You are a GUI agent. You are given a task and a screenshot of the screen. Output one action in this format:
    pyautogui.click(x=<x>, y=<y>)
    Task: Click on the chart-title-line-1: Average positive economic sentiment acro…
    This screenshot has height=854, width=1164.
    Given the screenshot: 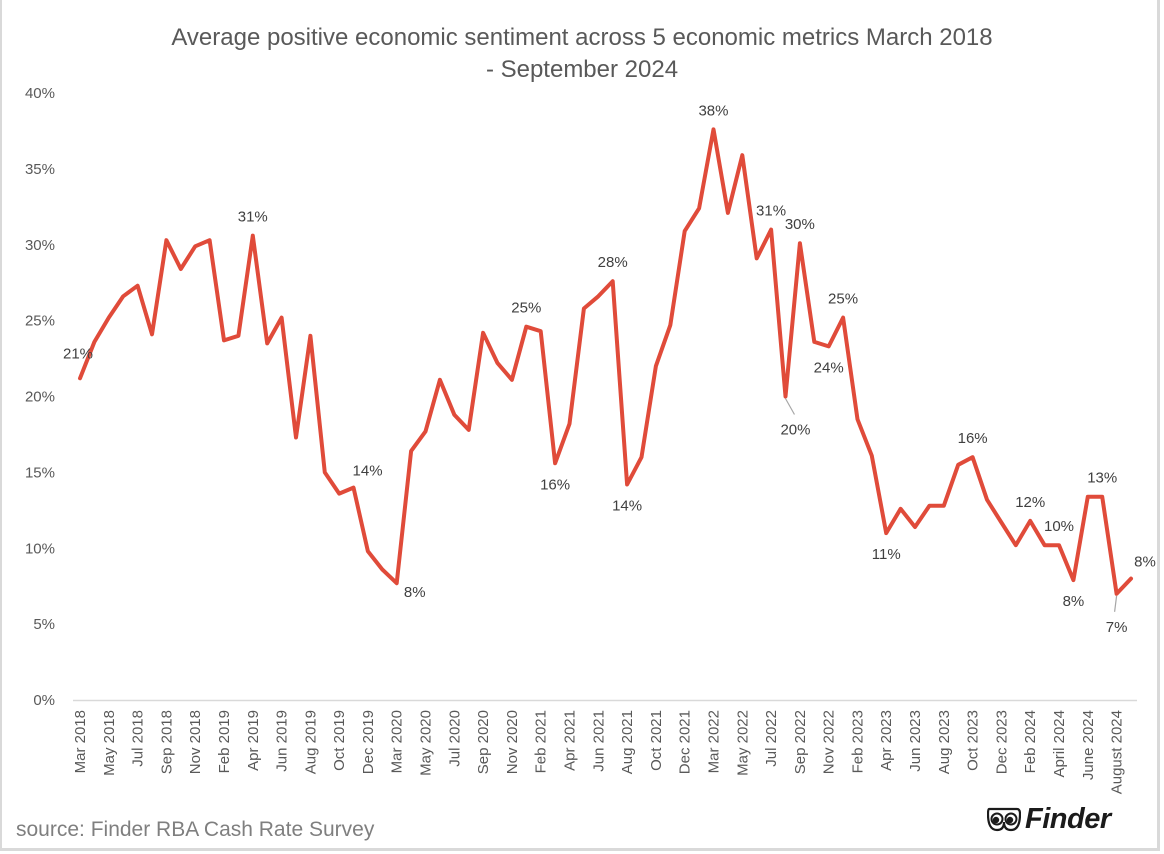 What is the action you would take?
    pyautogui.click(x=582, y=37)
    